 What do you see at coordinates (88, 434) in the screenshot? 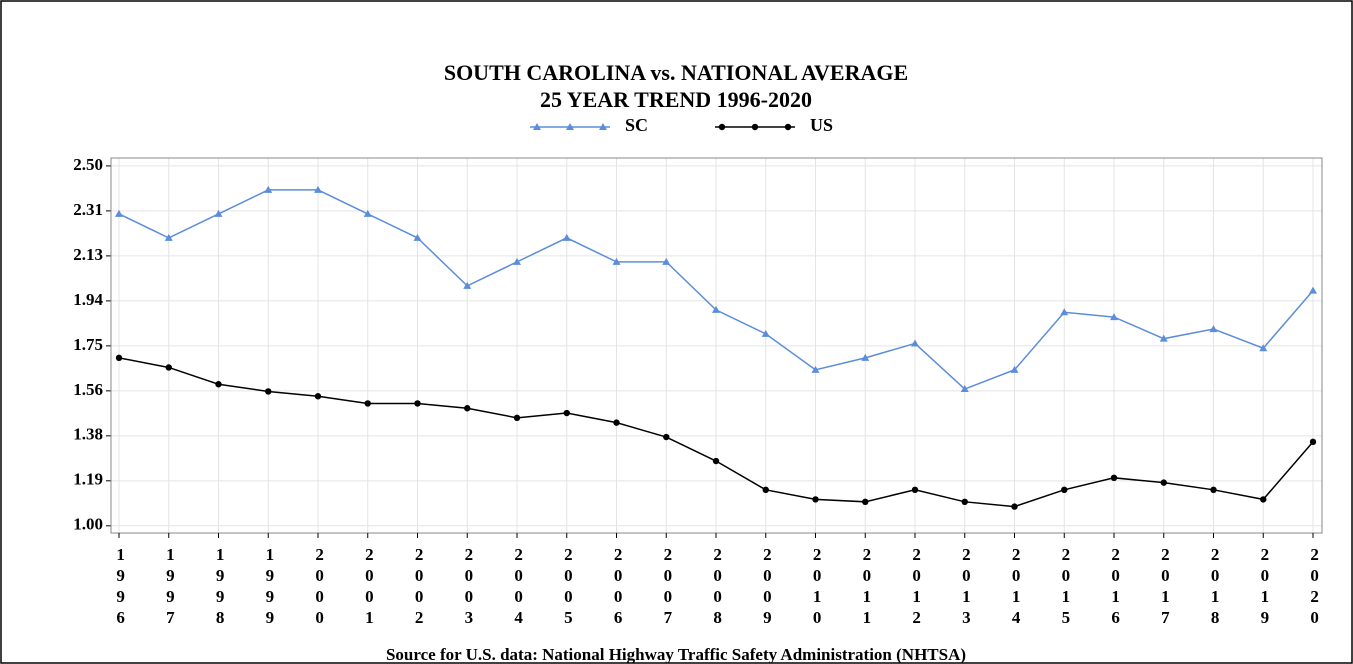
I see `y-tick-label: 1.38` at bounding box center [88, 434].